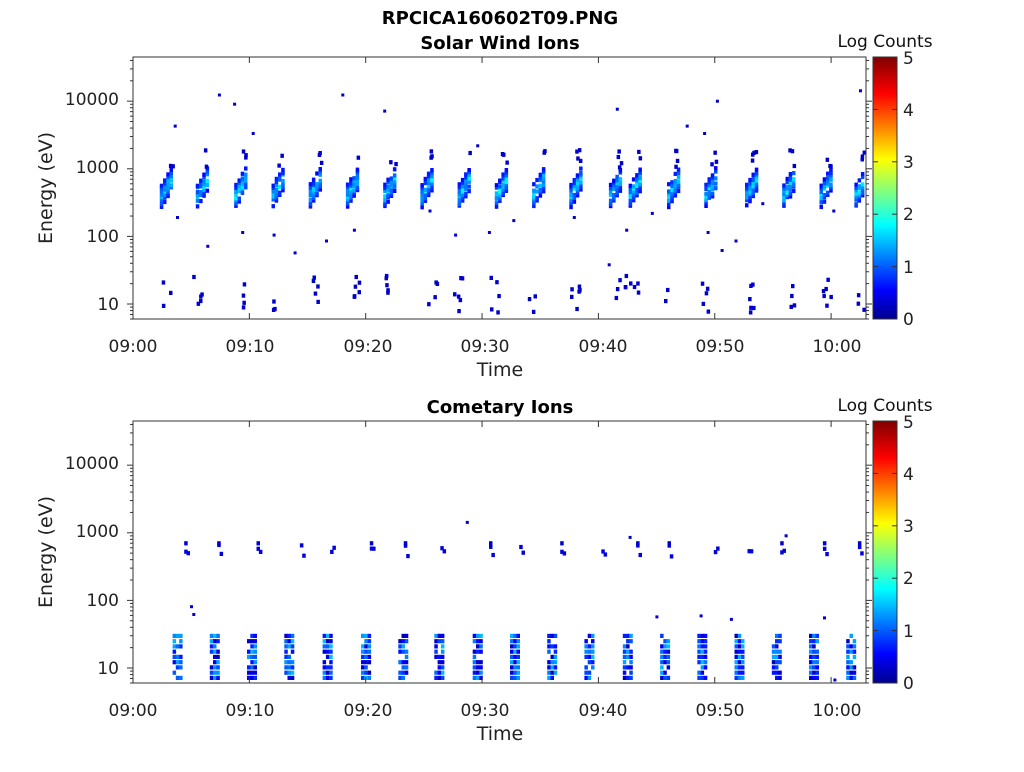  I want to click on x-tick-label: 09:30, so click(485, 711).